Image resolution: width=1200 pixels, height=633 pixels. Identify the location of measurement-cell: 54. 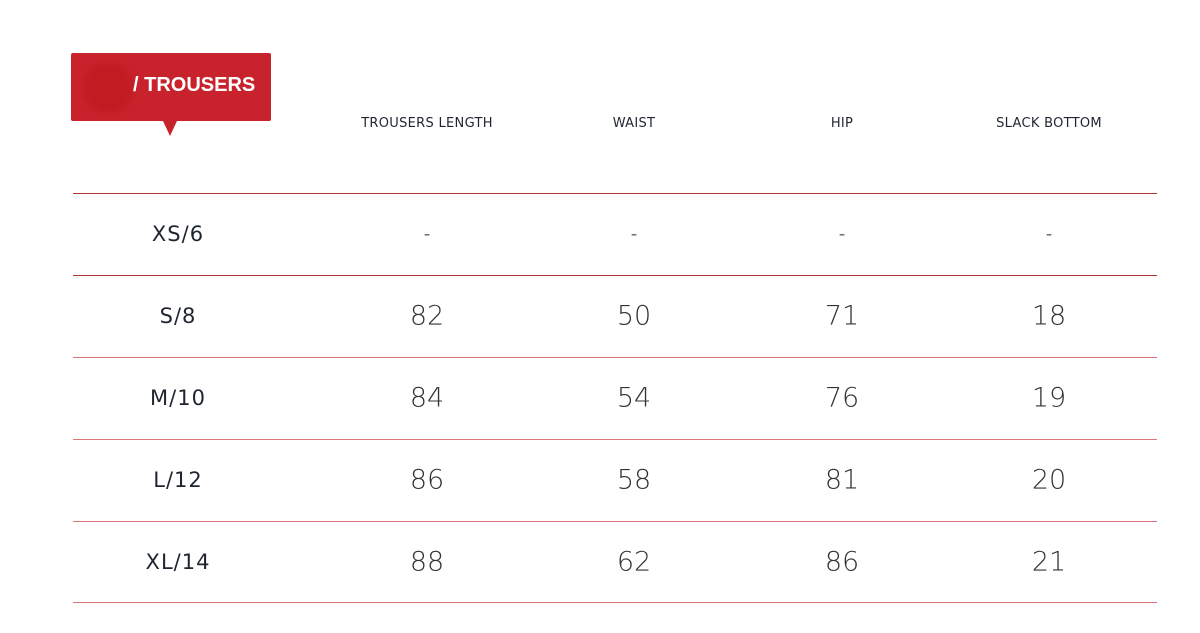
(634, 398).